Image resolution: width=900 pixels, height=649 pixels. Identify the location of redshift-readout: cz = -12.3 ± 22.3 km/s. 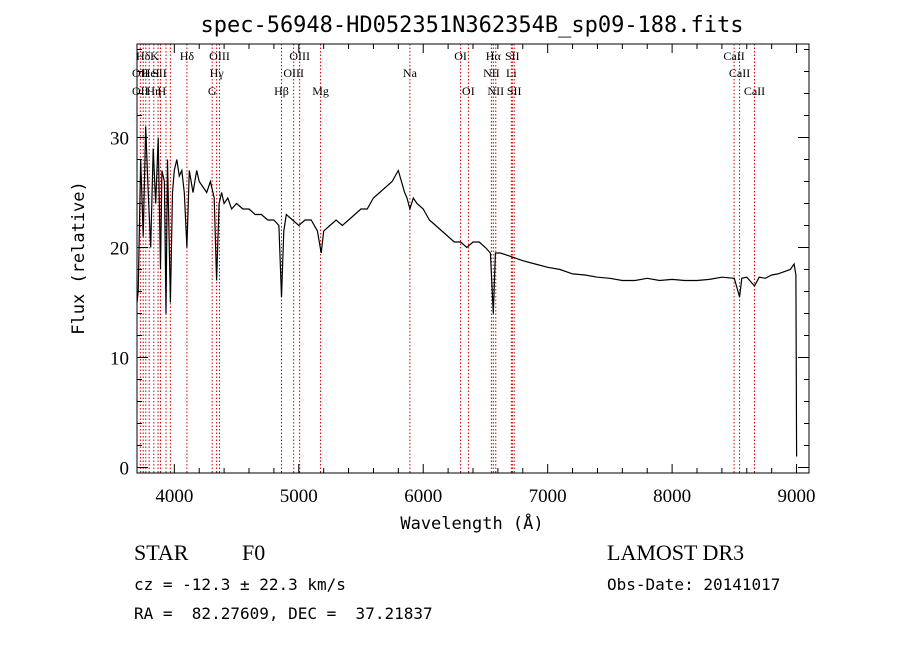
(240, 584).